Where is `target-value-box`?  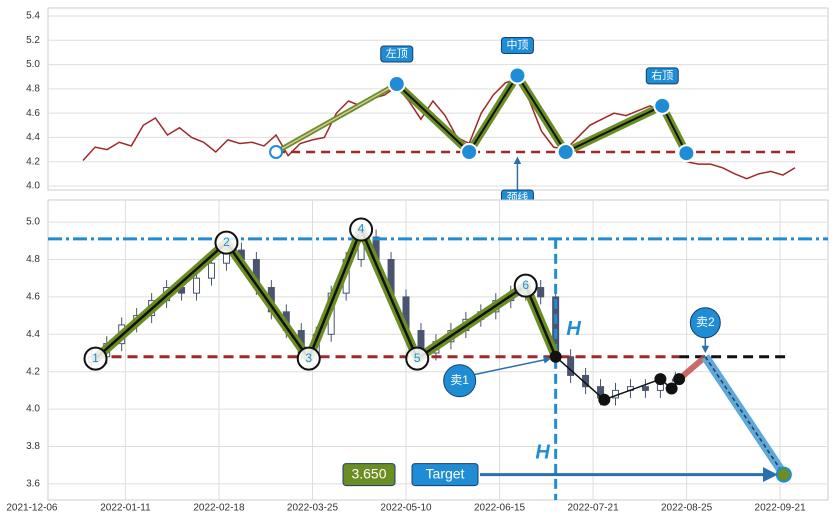
target-value-box is located at coordinates (369, 475).